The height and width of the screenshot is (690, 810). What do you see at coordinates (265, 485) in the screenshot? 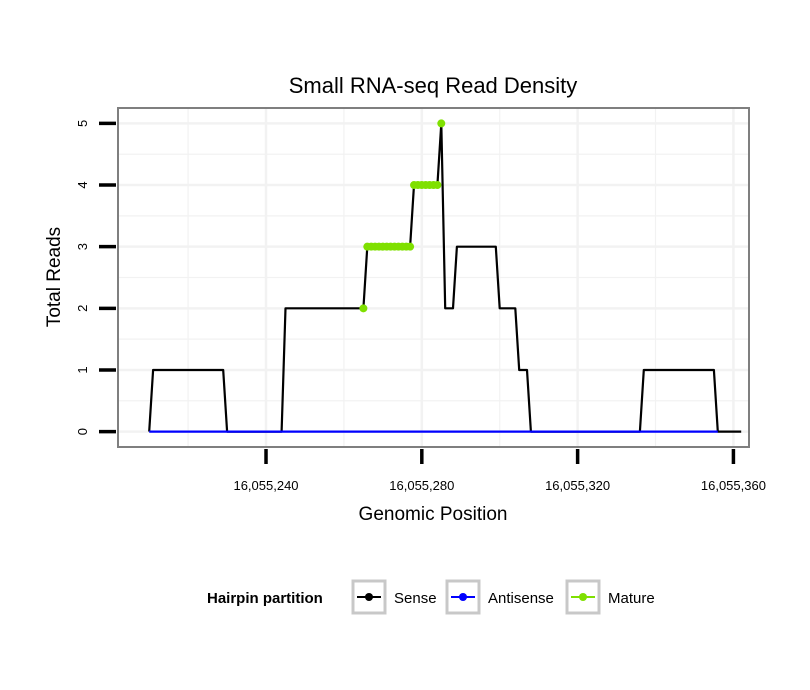
I see `x-tick-label: 16,055,240` at bounding box center [265, 485].